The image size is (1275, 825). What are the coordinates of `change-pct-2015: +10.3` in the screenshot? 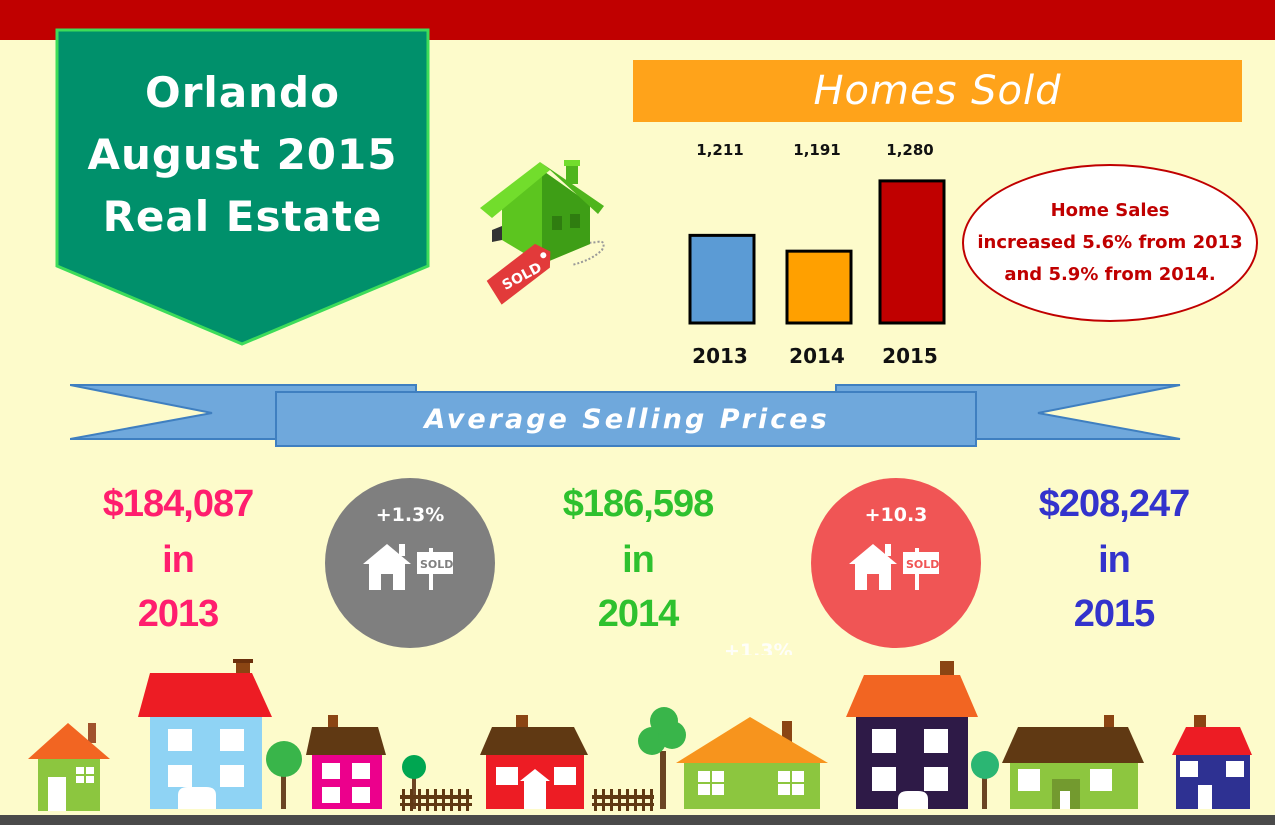 It's located at (896, 515).